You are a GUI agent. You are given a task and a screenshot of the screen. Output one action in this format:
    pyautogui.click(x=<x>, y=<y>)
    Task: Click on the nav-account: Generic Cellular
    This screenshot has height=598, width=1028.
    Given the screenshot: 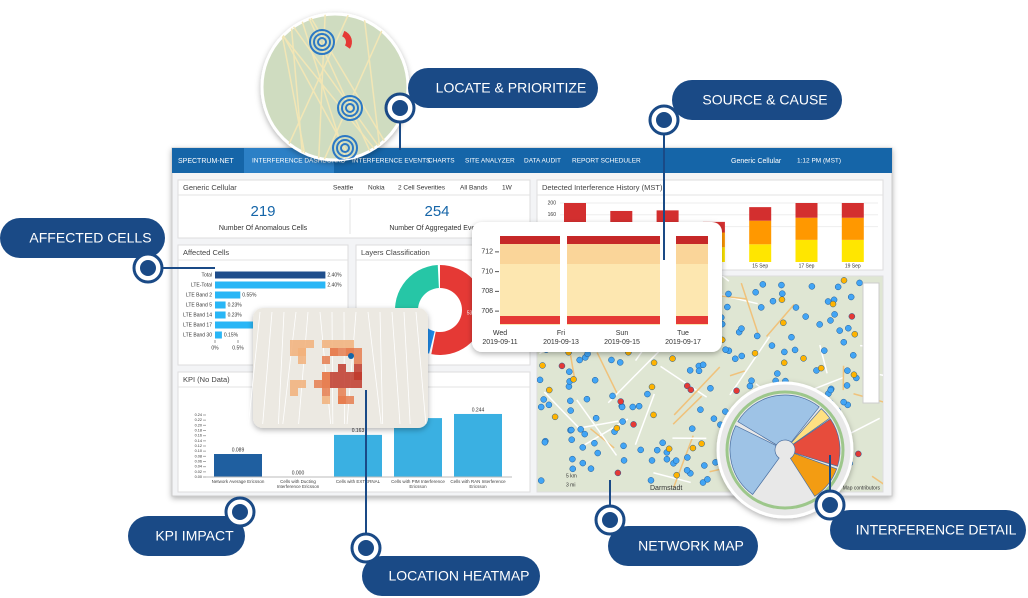 What is the action you would take?
    pyautogui.click(x=756, y=161)
    